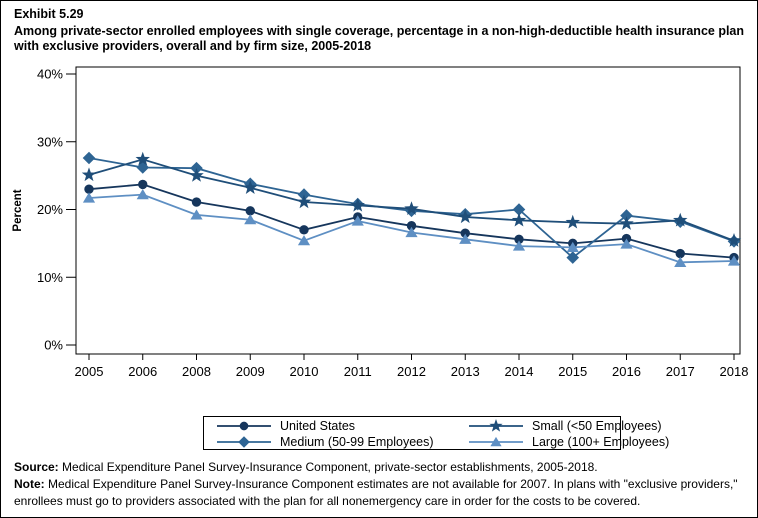 Image resolution: width=758 pixels, height=518 pixels. I want to click on y-tick-label: 10%, so click(50, 277).